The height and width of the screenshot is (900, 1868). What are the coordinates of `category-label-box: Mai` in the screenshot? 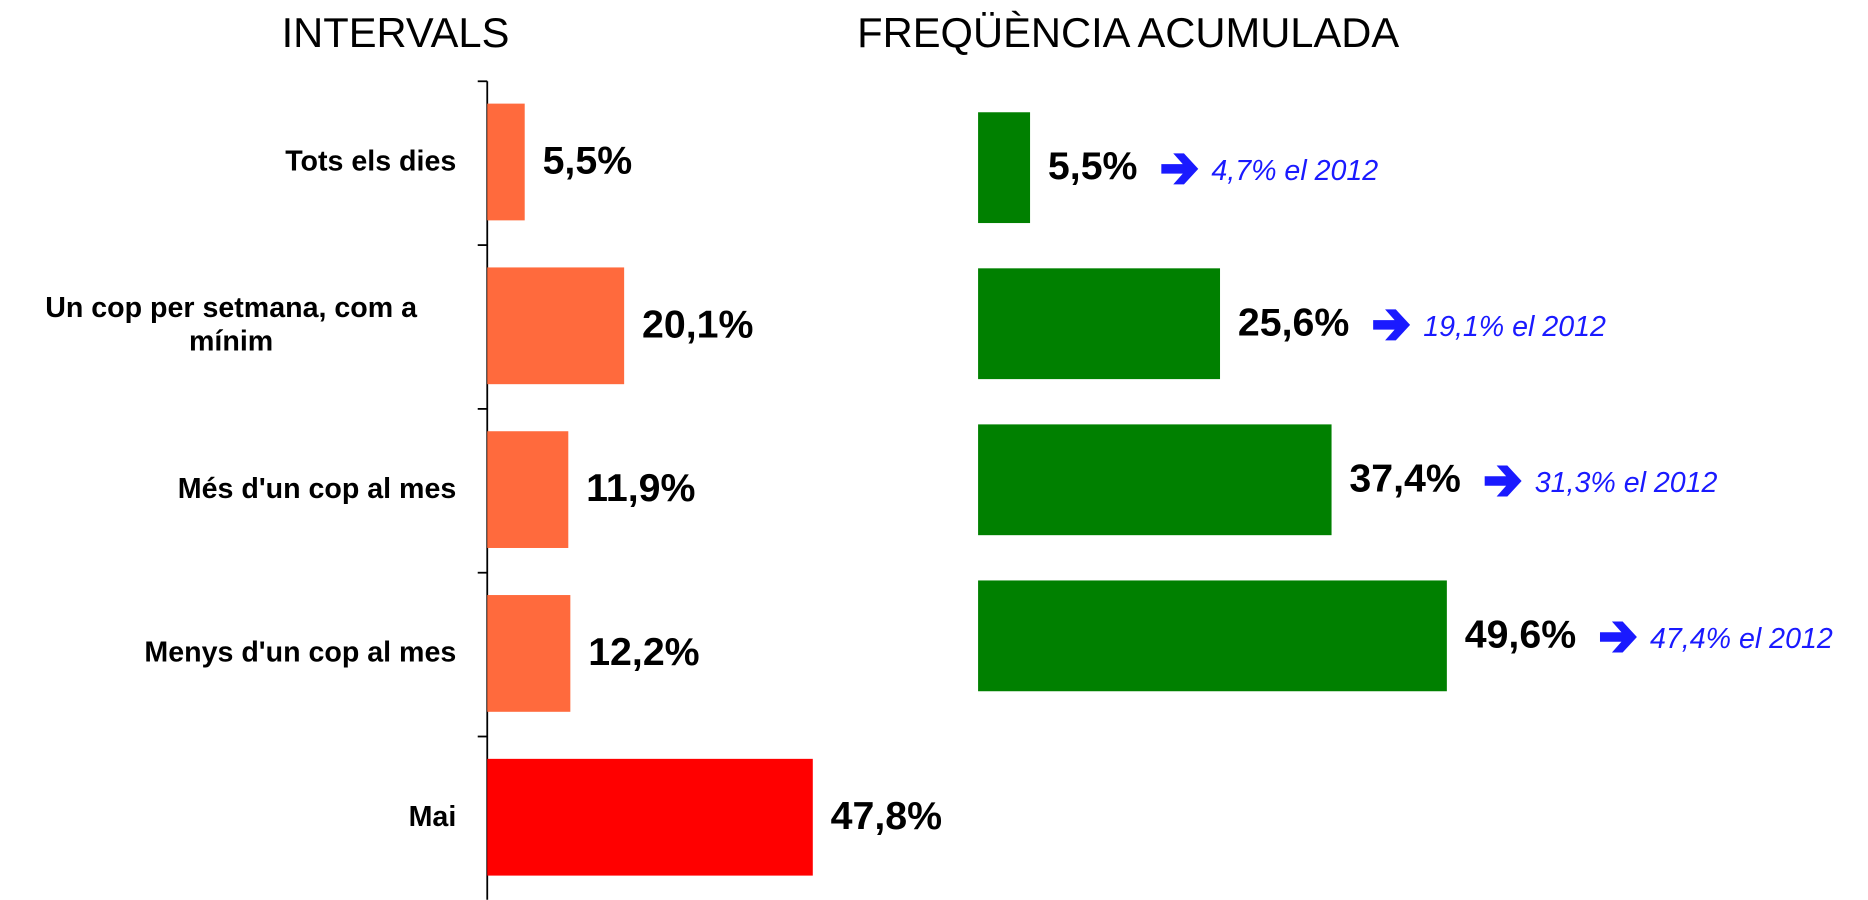 It's located at (432, 816).